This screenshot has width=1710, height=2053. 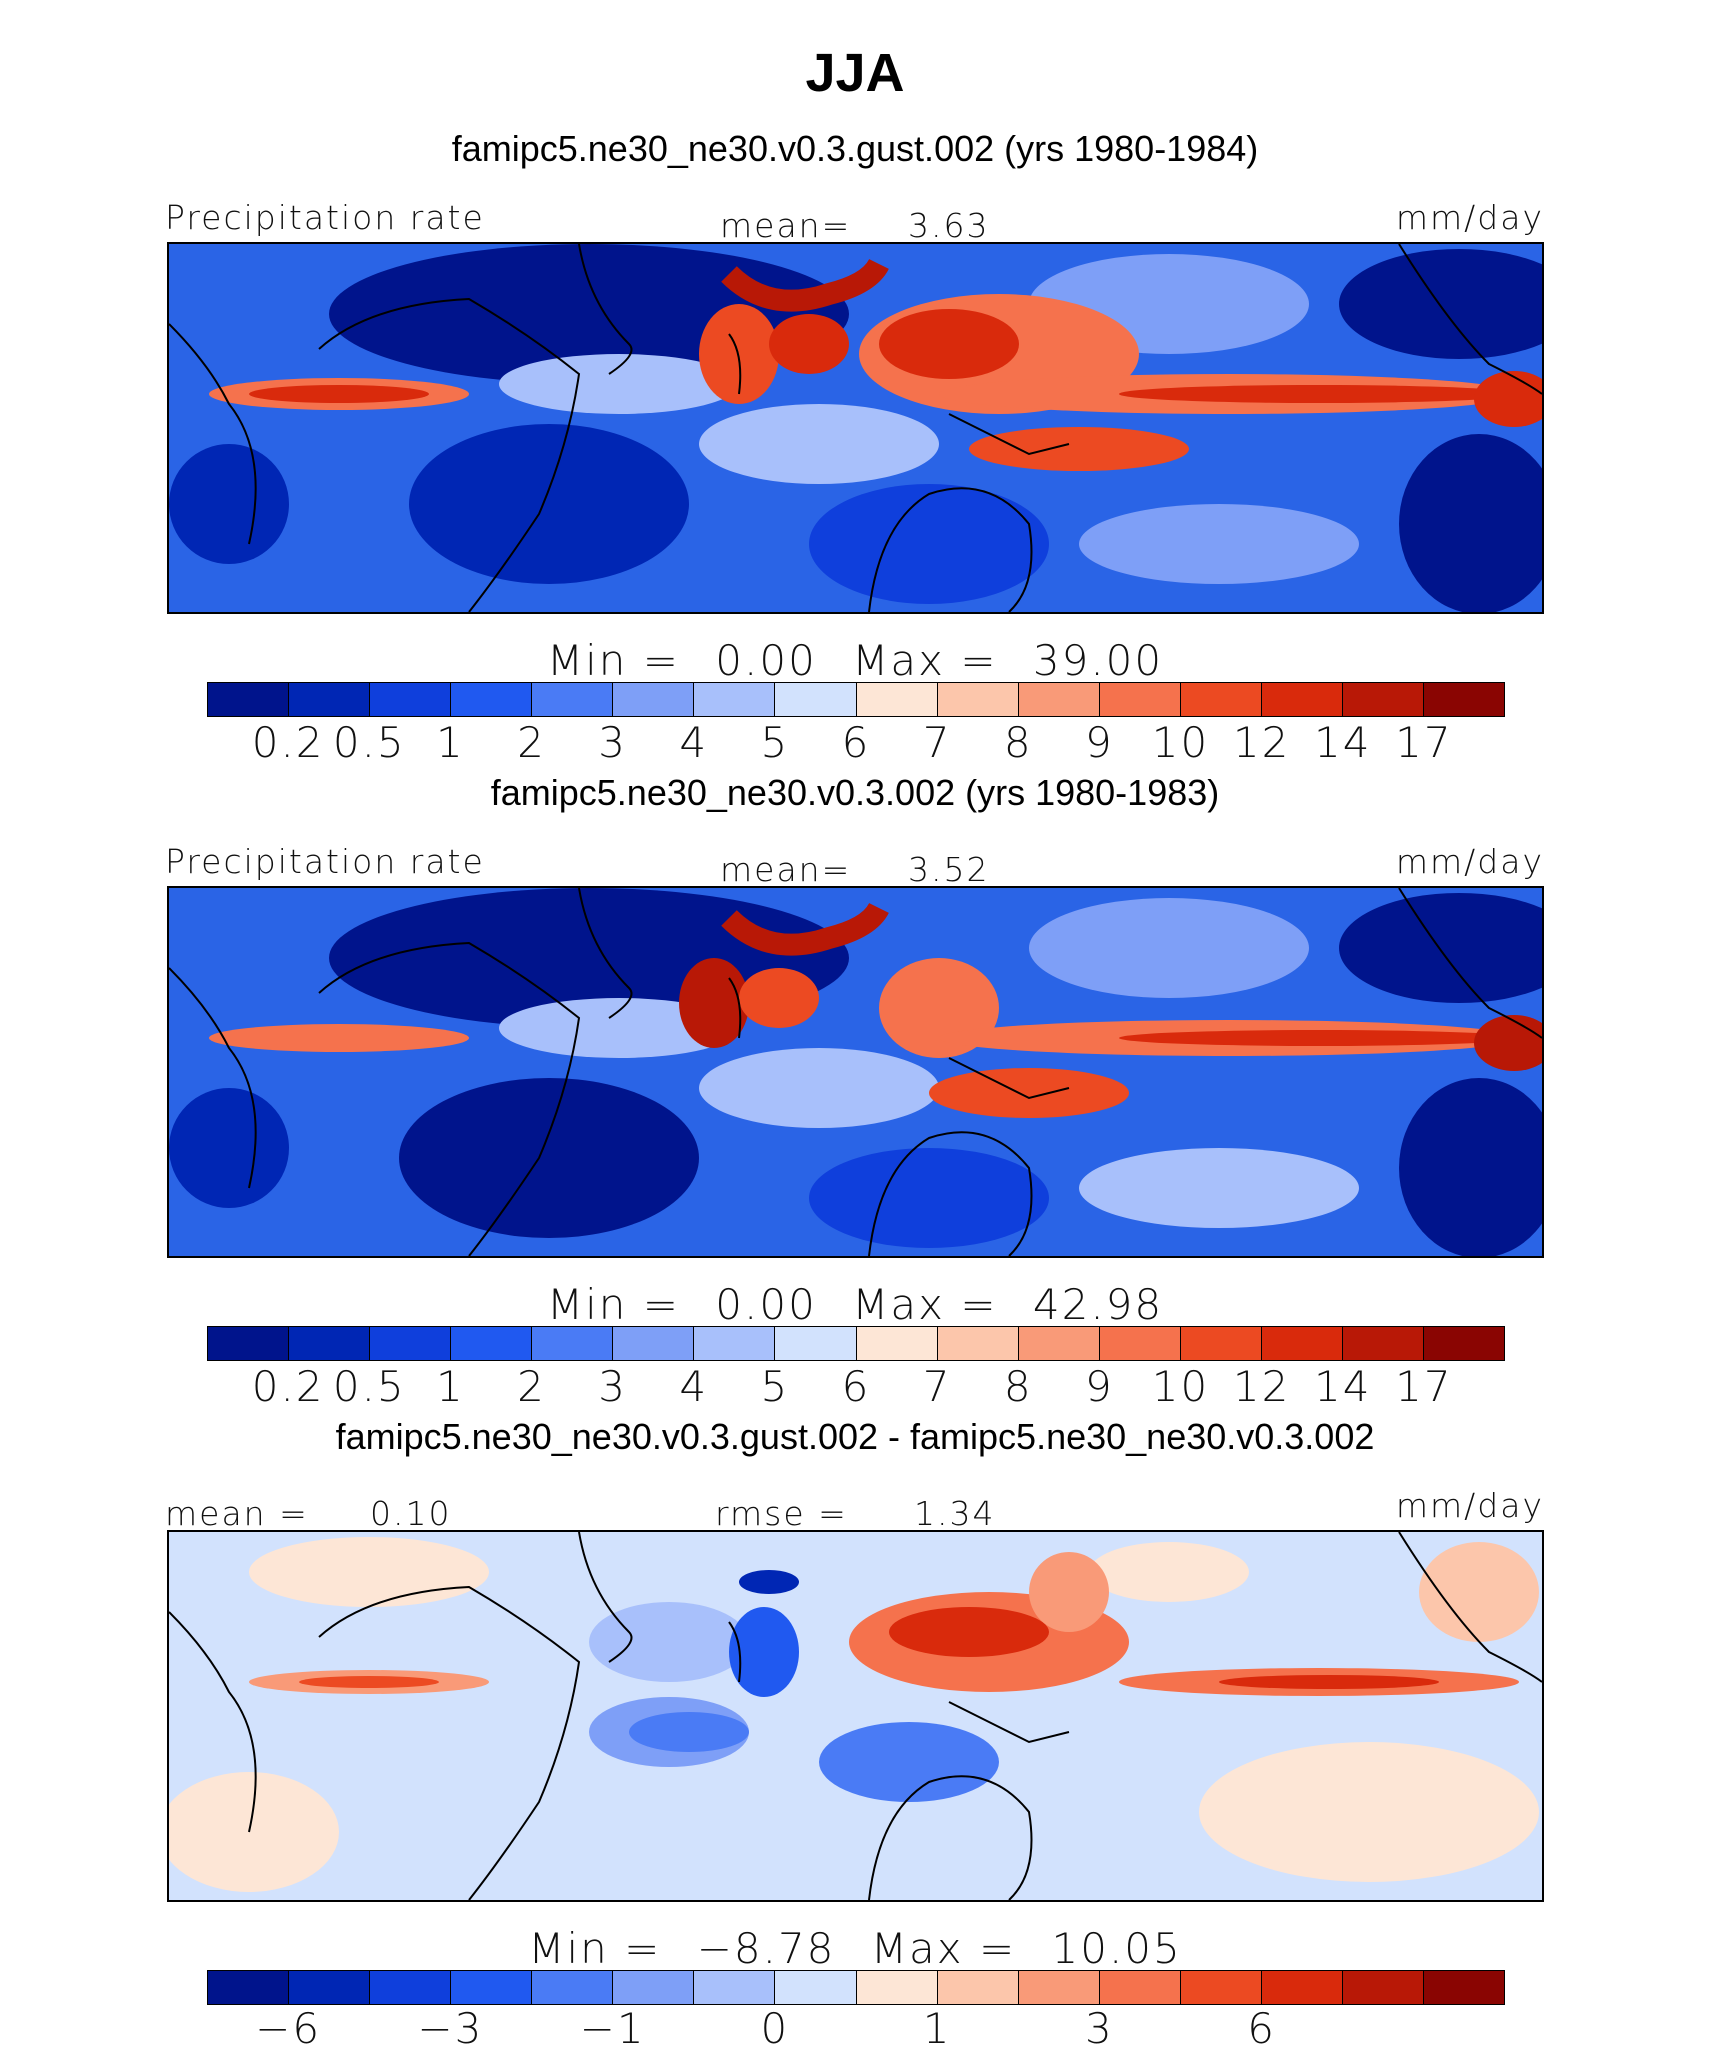 I want to click on panel2-max-label: Max =, so click(x=925, y=1304).